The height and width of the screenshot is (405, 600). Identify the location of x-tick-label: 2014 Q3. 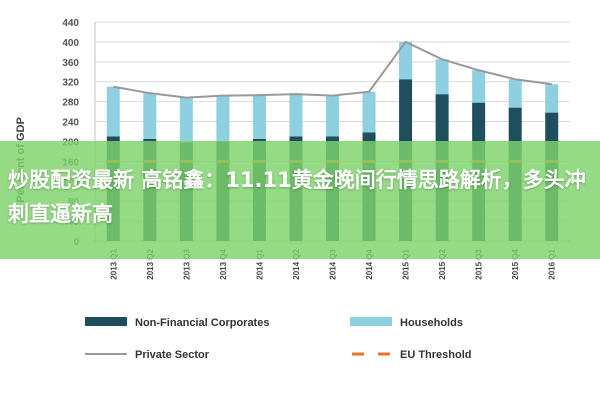
(333, 263).